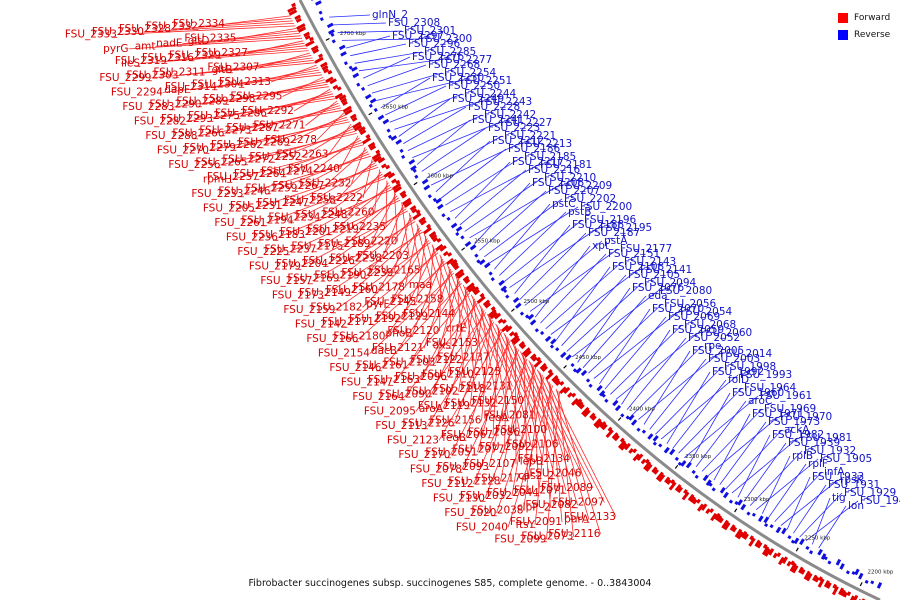 This screenshot has width=900, height=600. Describe the element at coordinates (263, 252) in the screenshot. I see `forward-gene-label: FSU_2225` at that location.